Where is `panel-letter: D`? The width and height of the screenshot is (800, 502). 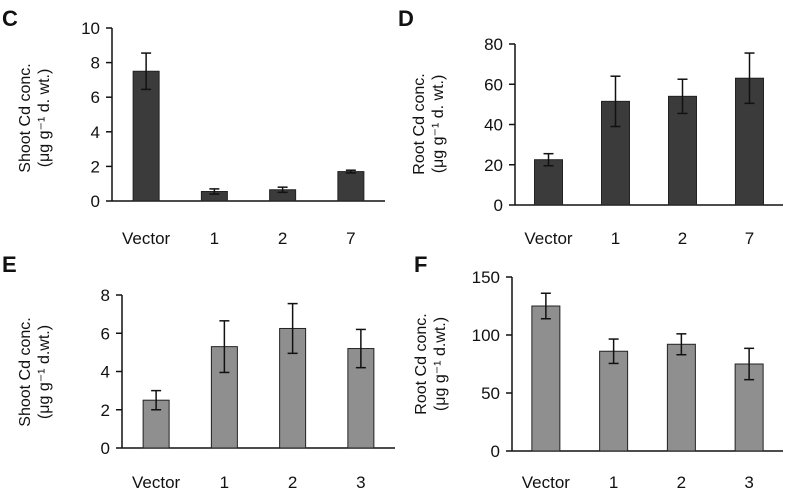
panel-letter: D is located at coordinates (406, 18).